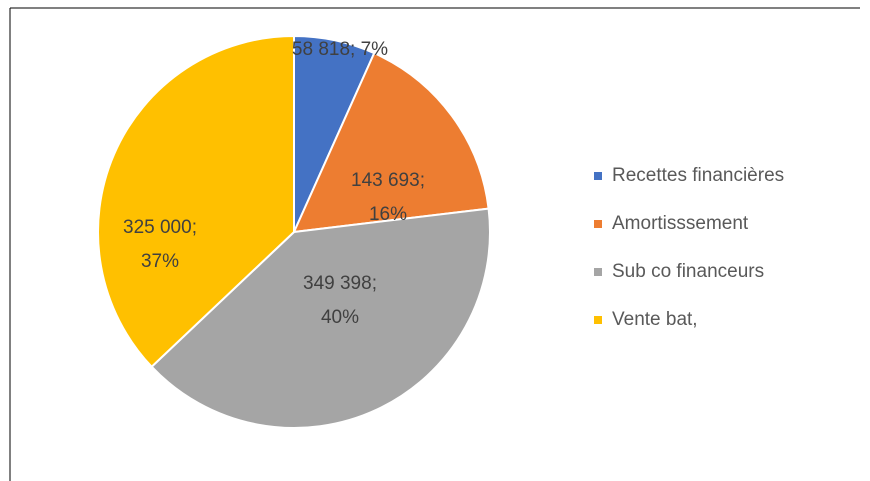 The image size is (870, 481). I want to click on pie-slice, so click(391, 142).